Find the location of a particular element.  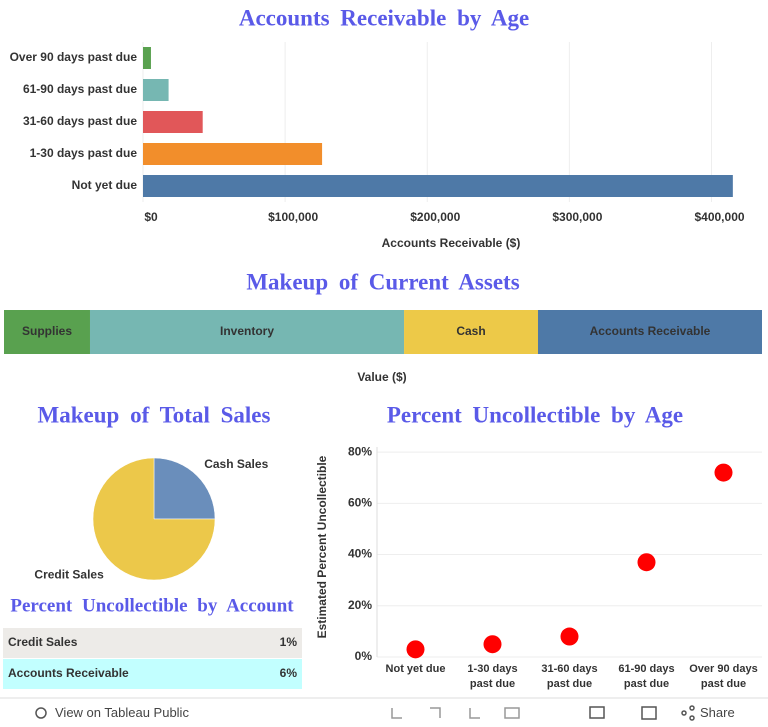

view-on-tableau: View on Tableau Public is located at coordinates (122, 712).